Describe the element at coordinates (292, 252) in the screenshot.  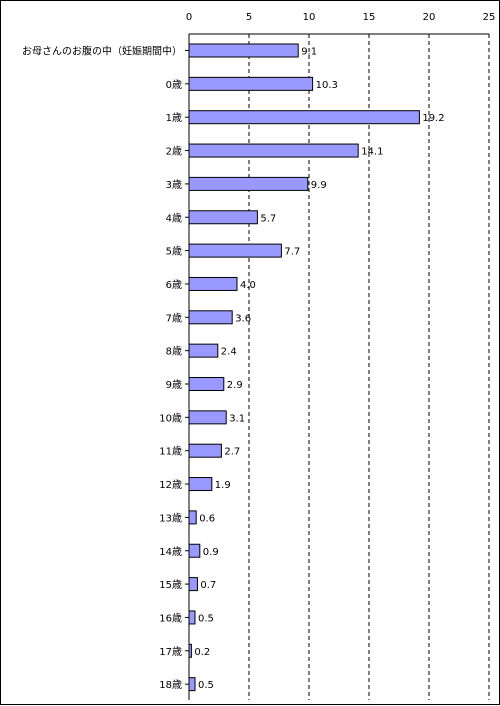
I see `value-label: 7.7` at that location.